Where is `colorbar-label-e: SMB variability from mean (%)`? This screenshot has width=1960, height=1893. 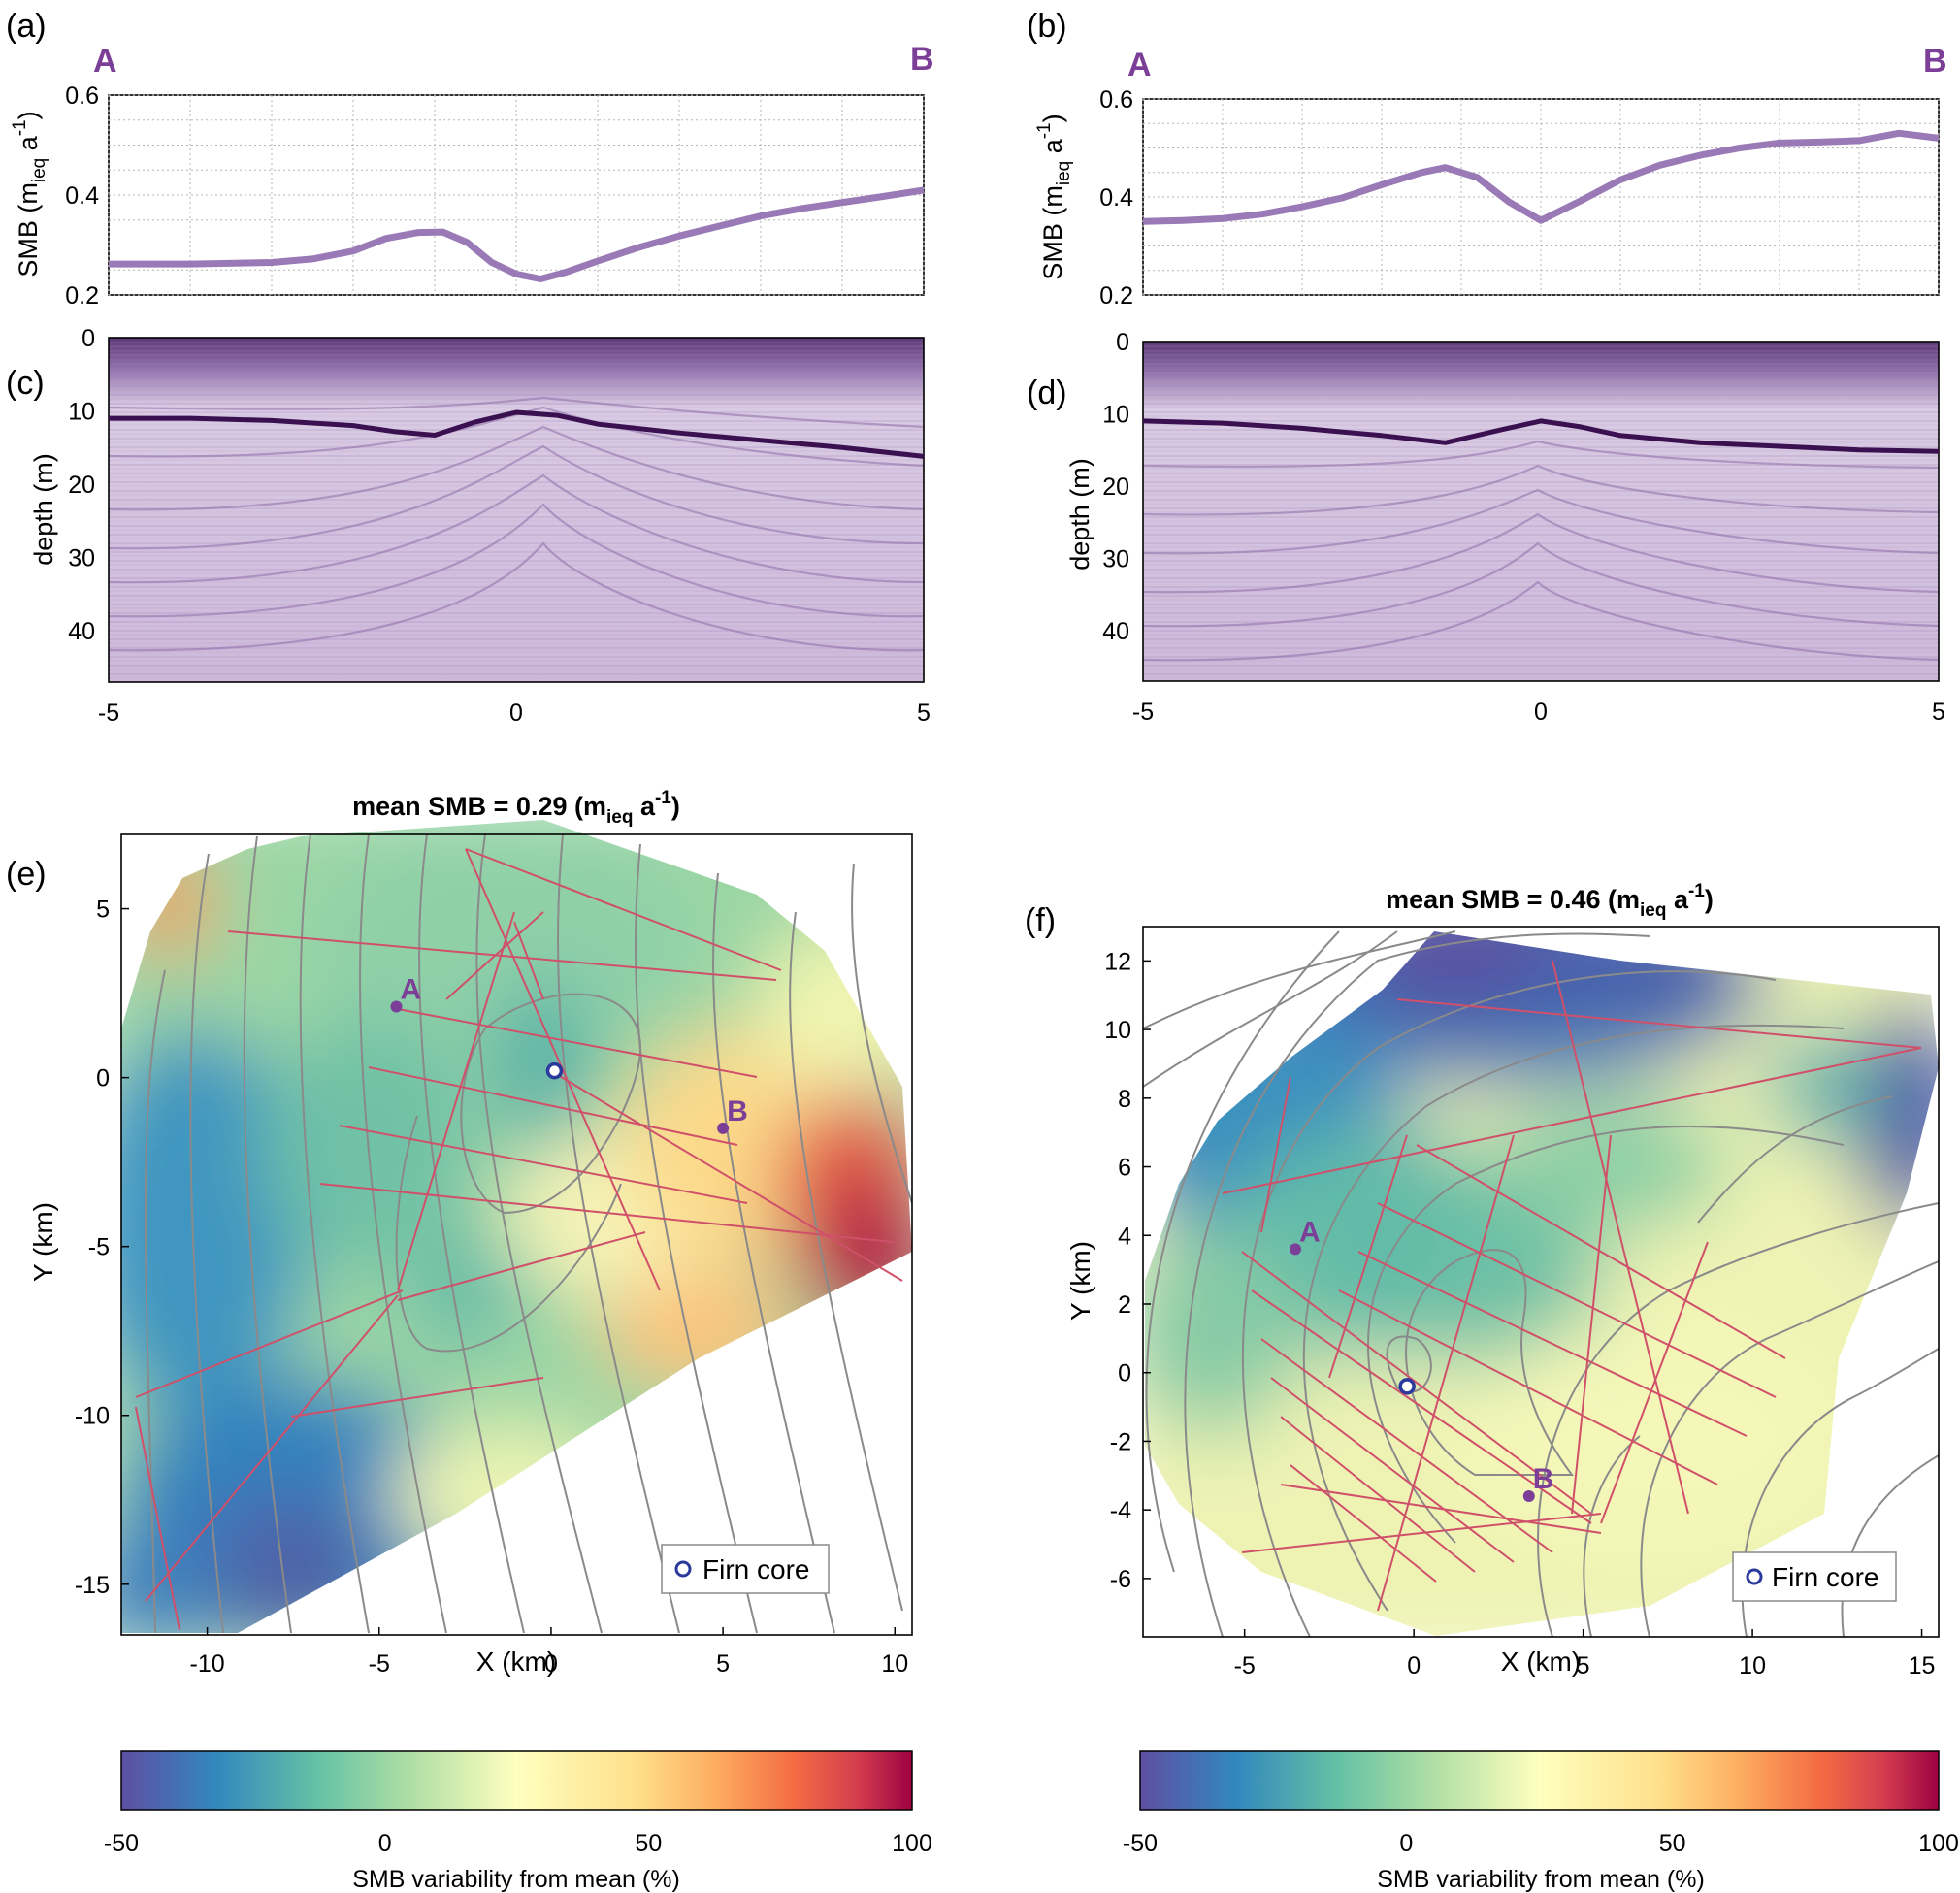
colorbar-label-e: SMB variability from mean (%) is located at coordinates (516, 1879).